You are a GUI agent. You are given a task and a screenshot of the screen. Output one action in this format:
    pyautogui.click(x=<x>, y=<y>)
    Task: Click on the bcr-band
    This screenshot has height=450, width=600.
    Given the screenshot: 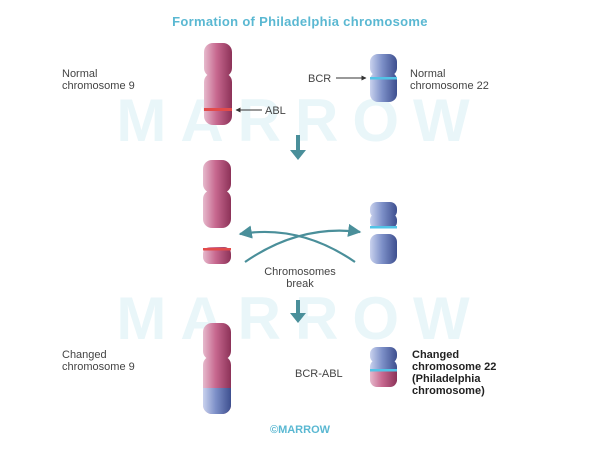 What is the action you would take?
    pyautogui.click(x=383, y=78)
    